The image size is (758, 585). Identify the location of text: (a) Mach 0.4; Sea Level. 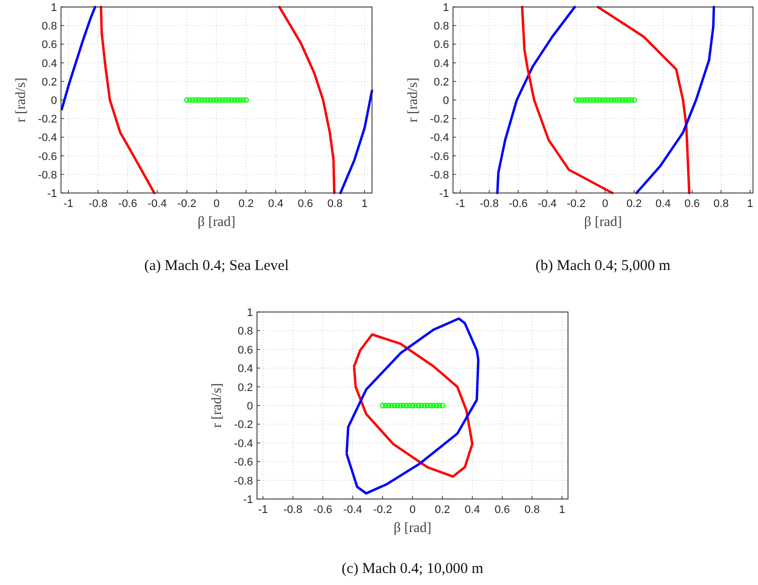
(216, 266).